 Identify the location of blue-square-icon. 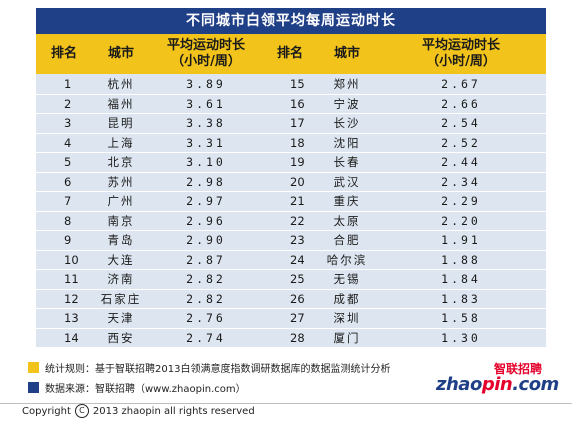
(33, 387).